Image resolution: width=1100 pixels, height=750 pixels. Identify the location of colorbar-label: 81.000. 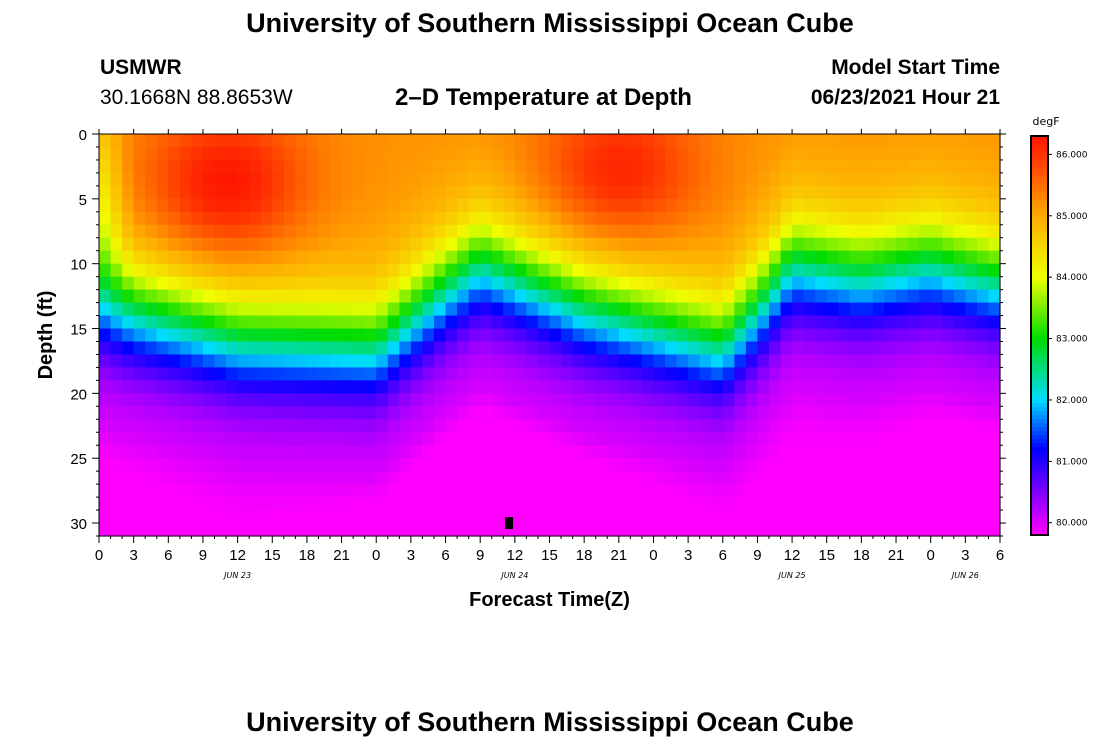
(1072, 462).